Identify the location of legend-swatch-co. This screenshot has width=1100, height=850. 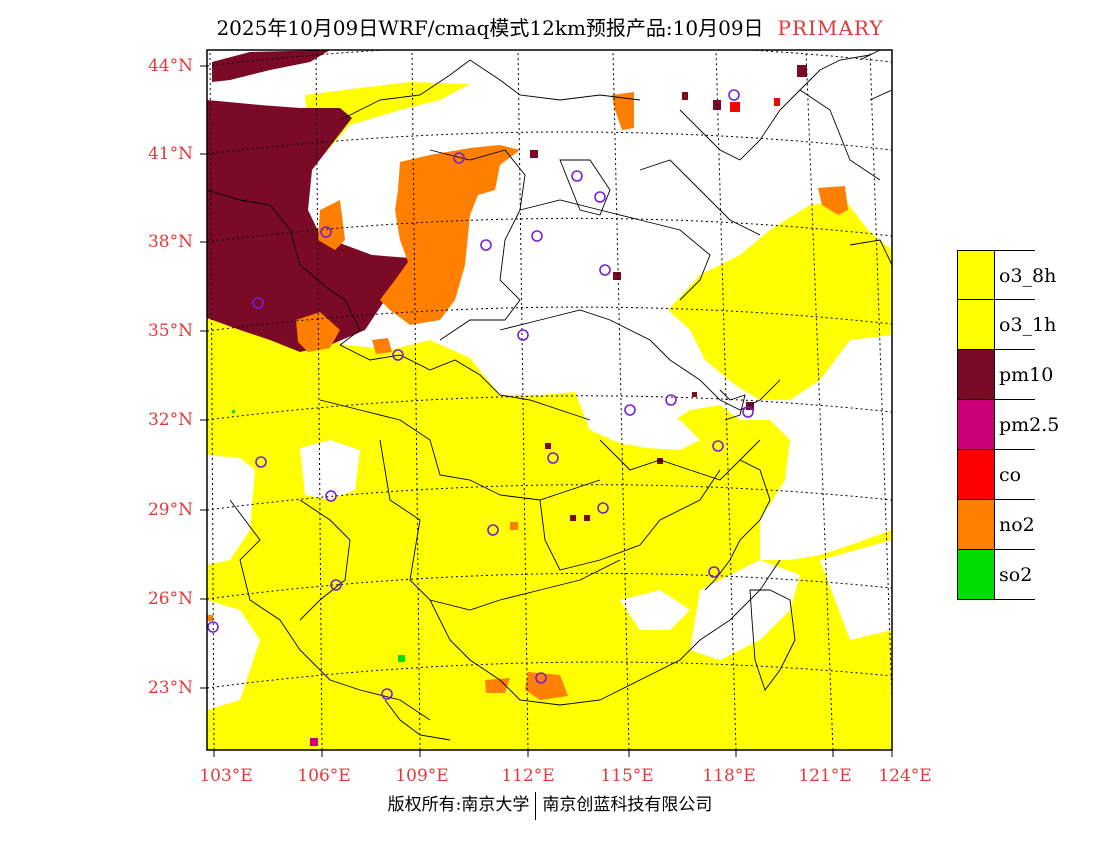
(976, 475).